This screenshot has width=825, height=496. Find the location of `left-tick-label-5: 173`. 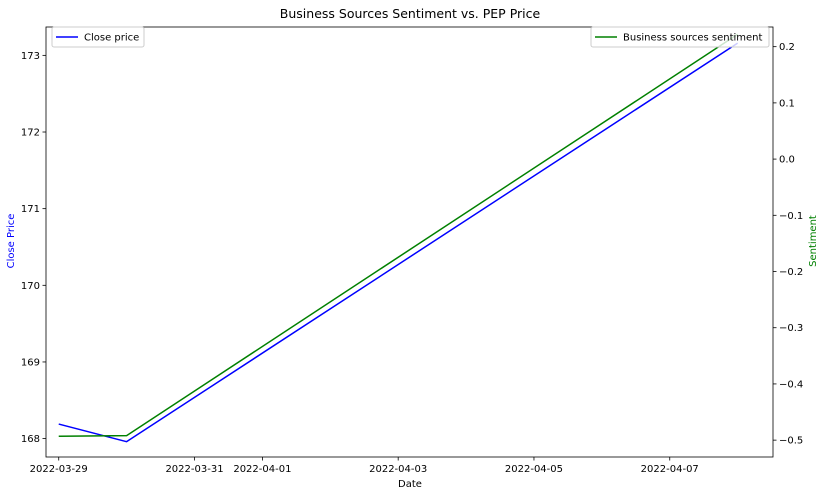

left-tick-label-5: 173 is located at coordinates (30, 56).